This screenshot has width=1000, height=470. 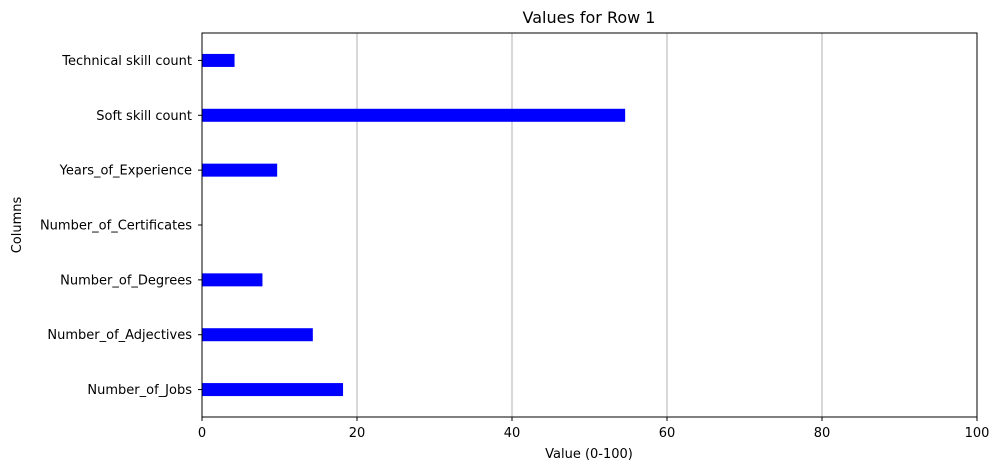 What do you see at coordinates (667, 433) in the screenshot?
I see `x-tick-label: 60` at bounding box center [667, 433].